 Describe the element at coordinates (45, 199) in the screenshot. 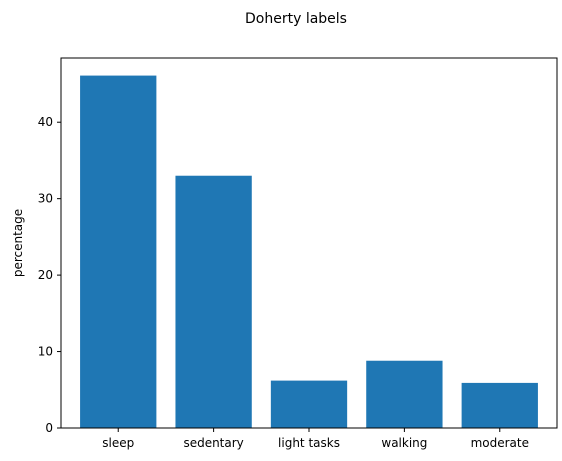

I see `y-tick-label: 30` at that location.